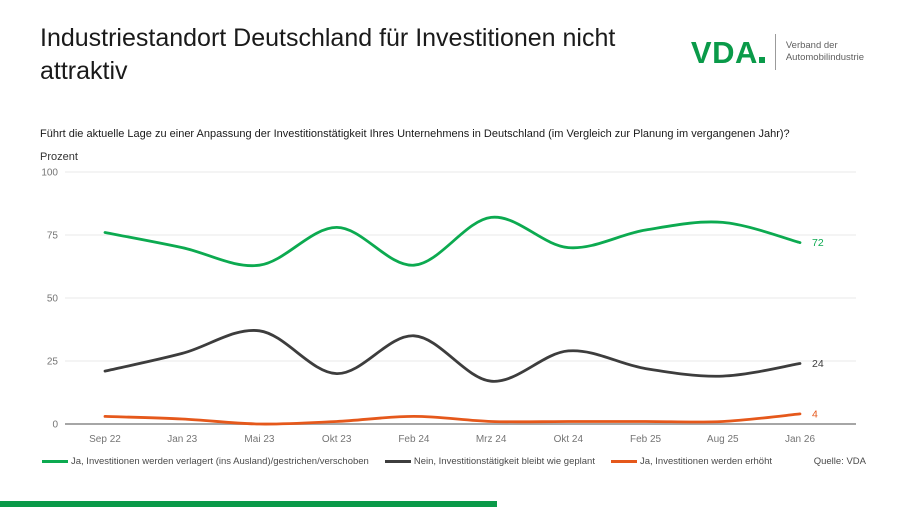 This screenshot has height=507, width=900. I want to click on vda-logo-text: VDA, so click(724, 52).